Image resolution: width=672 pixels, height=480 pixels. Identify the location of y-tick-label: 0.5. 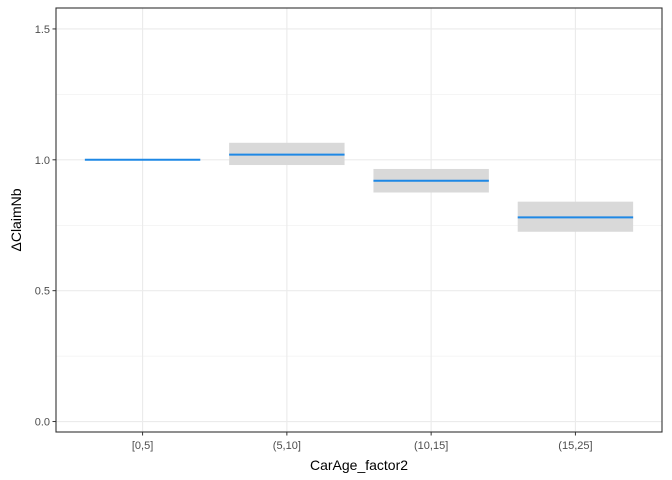
(42, 292).